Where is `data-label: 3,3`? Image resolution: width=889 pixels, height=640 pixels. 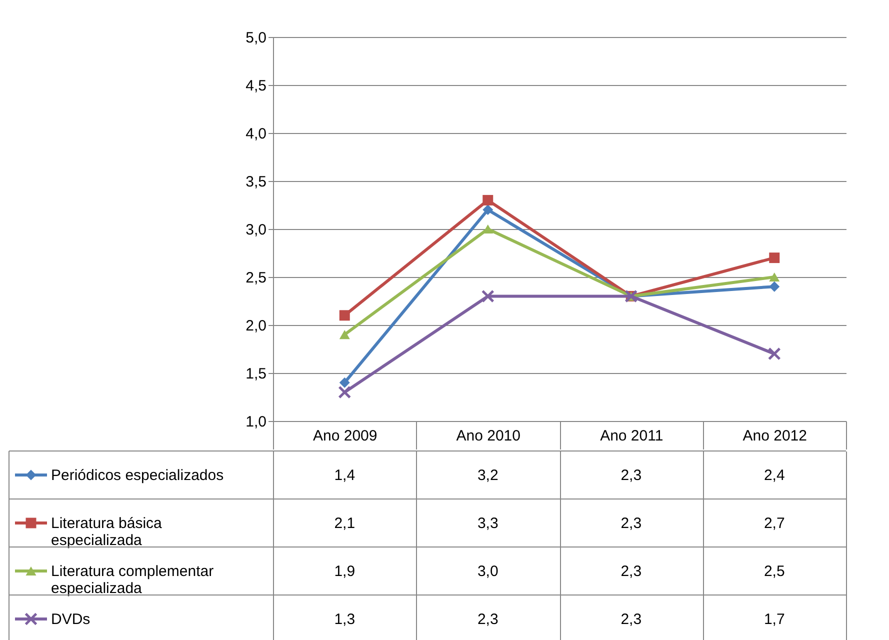
data-label: 3,3 is located at coordinates (487, 523).